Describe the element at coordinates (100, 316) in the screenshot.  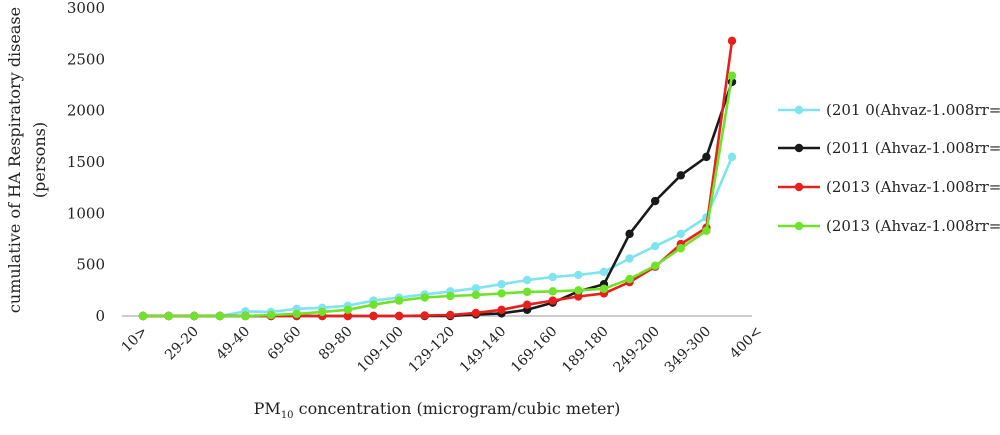
I see `y-tick-label: 0` at that location.